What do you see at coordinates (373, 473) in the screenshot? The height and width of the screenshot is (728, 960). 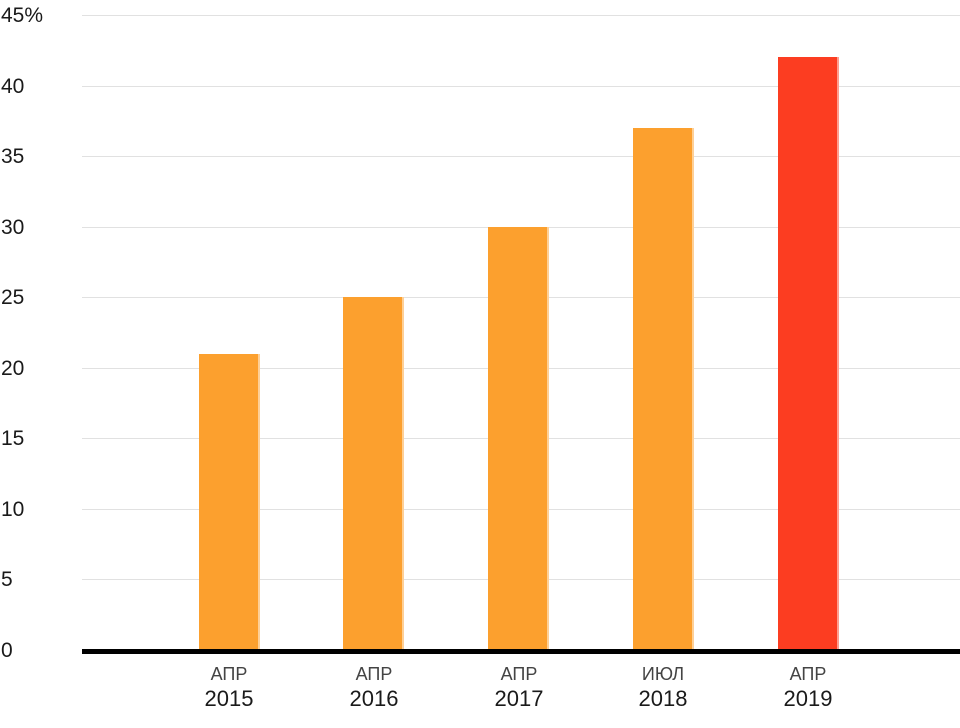 I see `bar-2016` at bounding box center [373, 473].